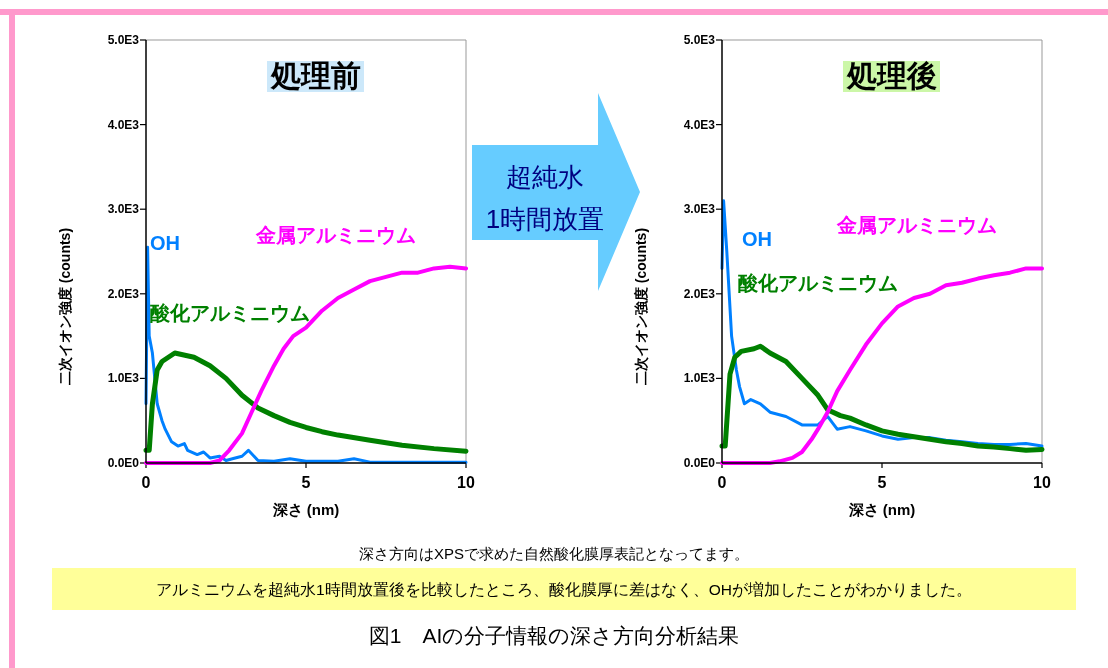  Describe the element at coordinates (554, 635) in the screenshot. I see `text: 図1 AIの分子情報の深さ方向分析結果` at that location.